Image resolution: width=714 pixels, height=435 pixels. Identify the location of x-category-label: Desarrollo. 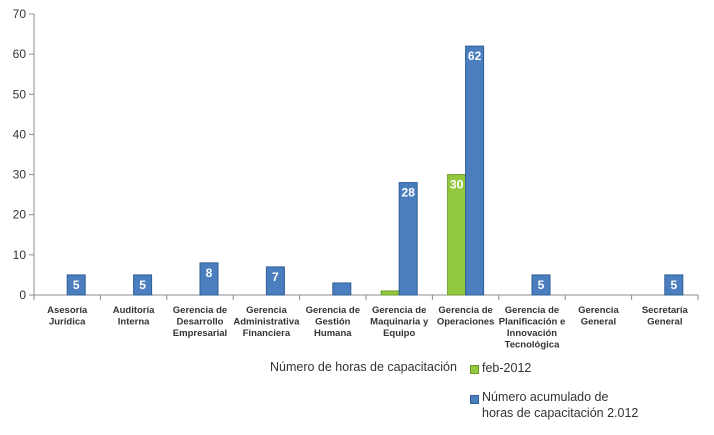
(200, 322).